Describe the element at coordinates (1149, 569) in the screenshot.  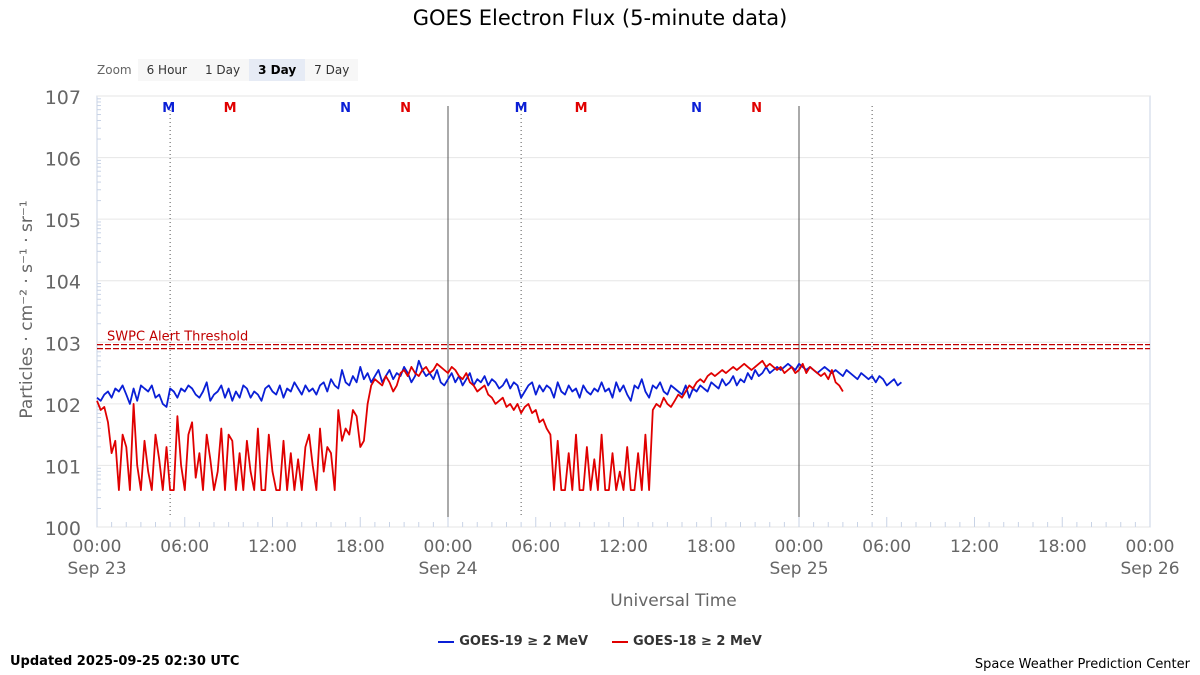
I see `x-tick-date-label: Sep 26` at that location.